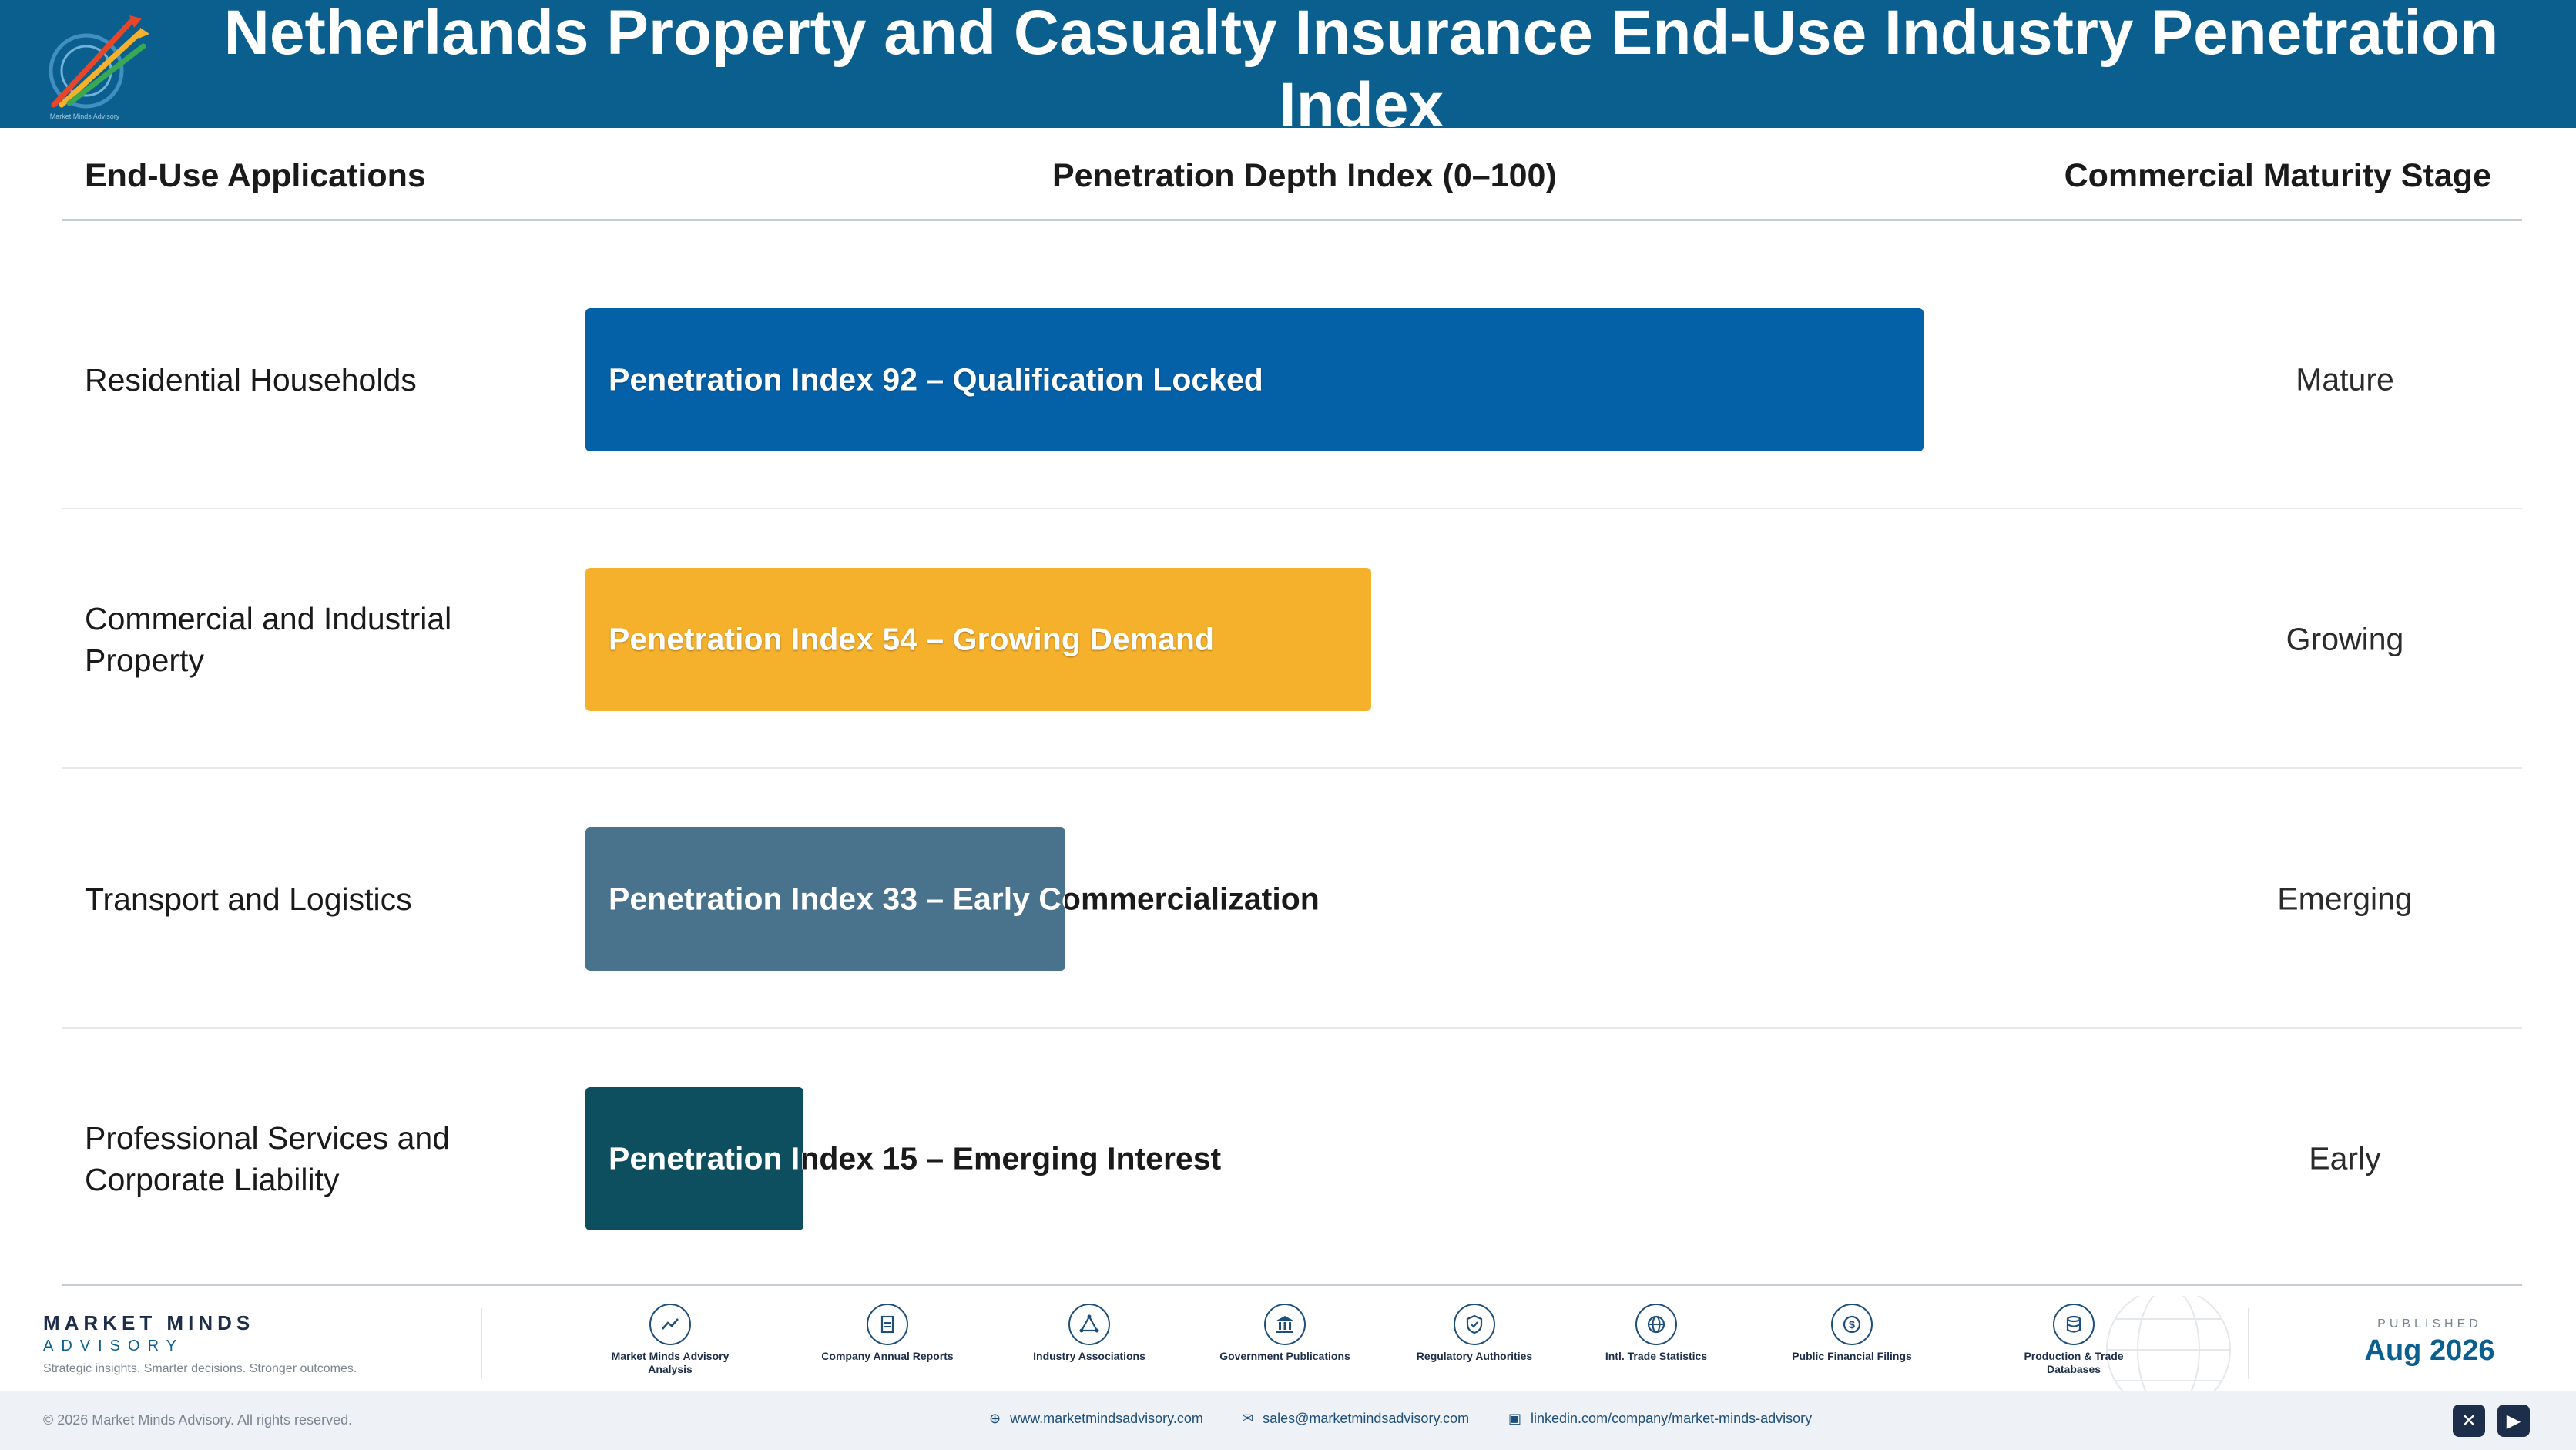  What do you see at coordinates (85, 116) in the screenshot?
I see `svg-text: Market Minds Advisory` at bounding box center [85, 116].